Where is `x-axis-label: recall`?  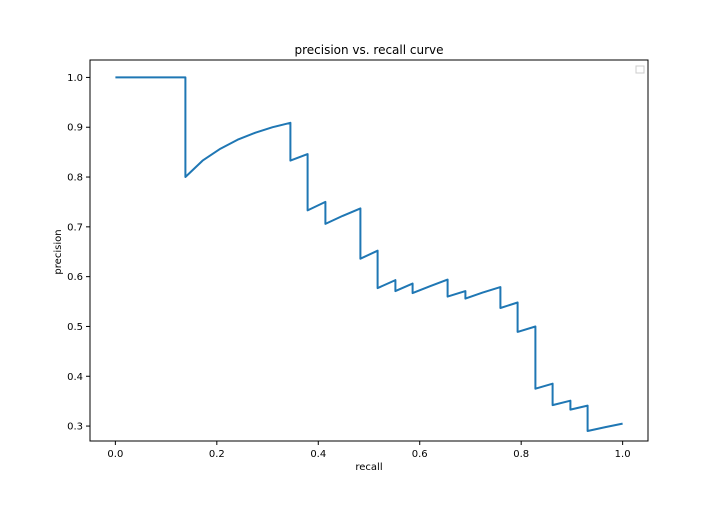
x-axis-label: recall is located at coordinates (368, 467).